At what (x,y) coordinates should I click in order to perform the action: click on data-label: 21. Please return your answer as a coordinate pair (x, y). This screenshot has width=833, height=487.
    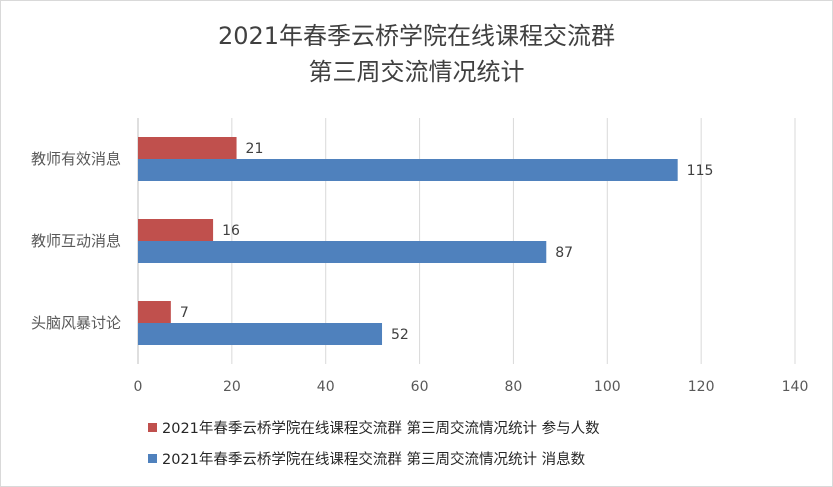
    Looking at the image, I should click on (255, 149).